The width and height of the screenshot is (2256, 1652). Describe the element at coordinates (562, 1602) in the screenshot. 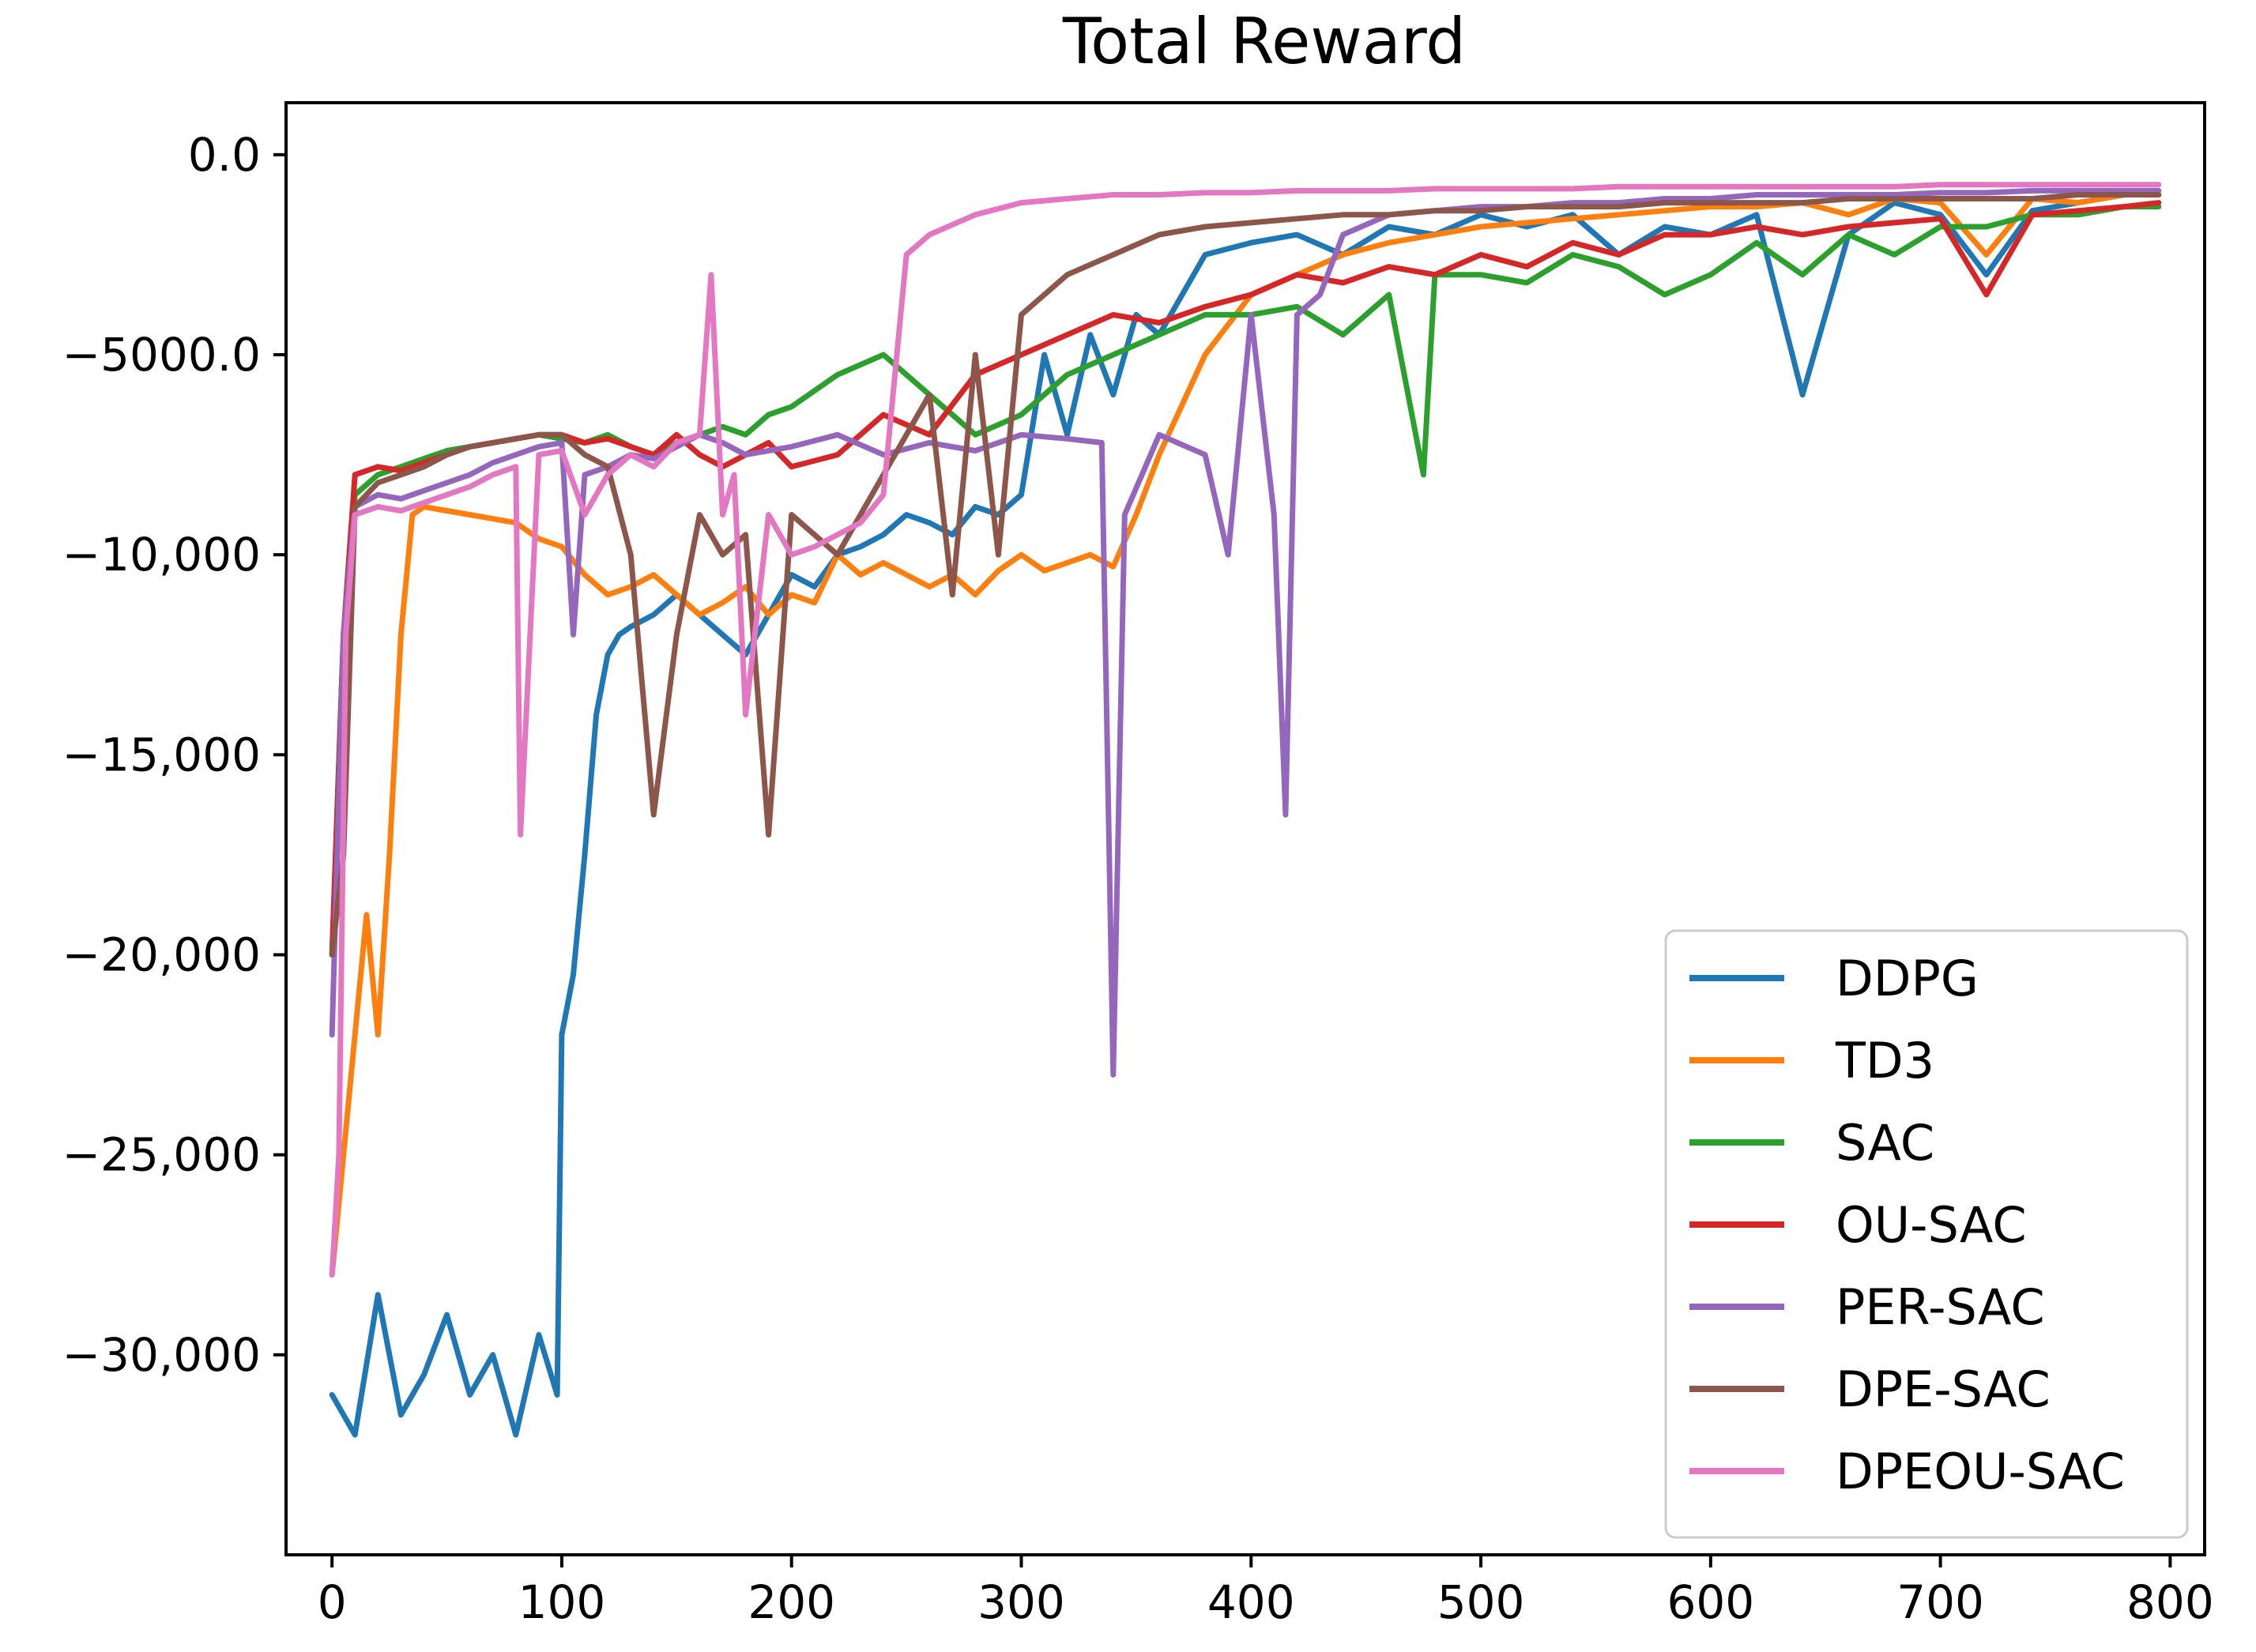

I see `x-tick-label: 100` at that location.